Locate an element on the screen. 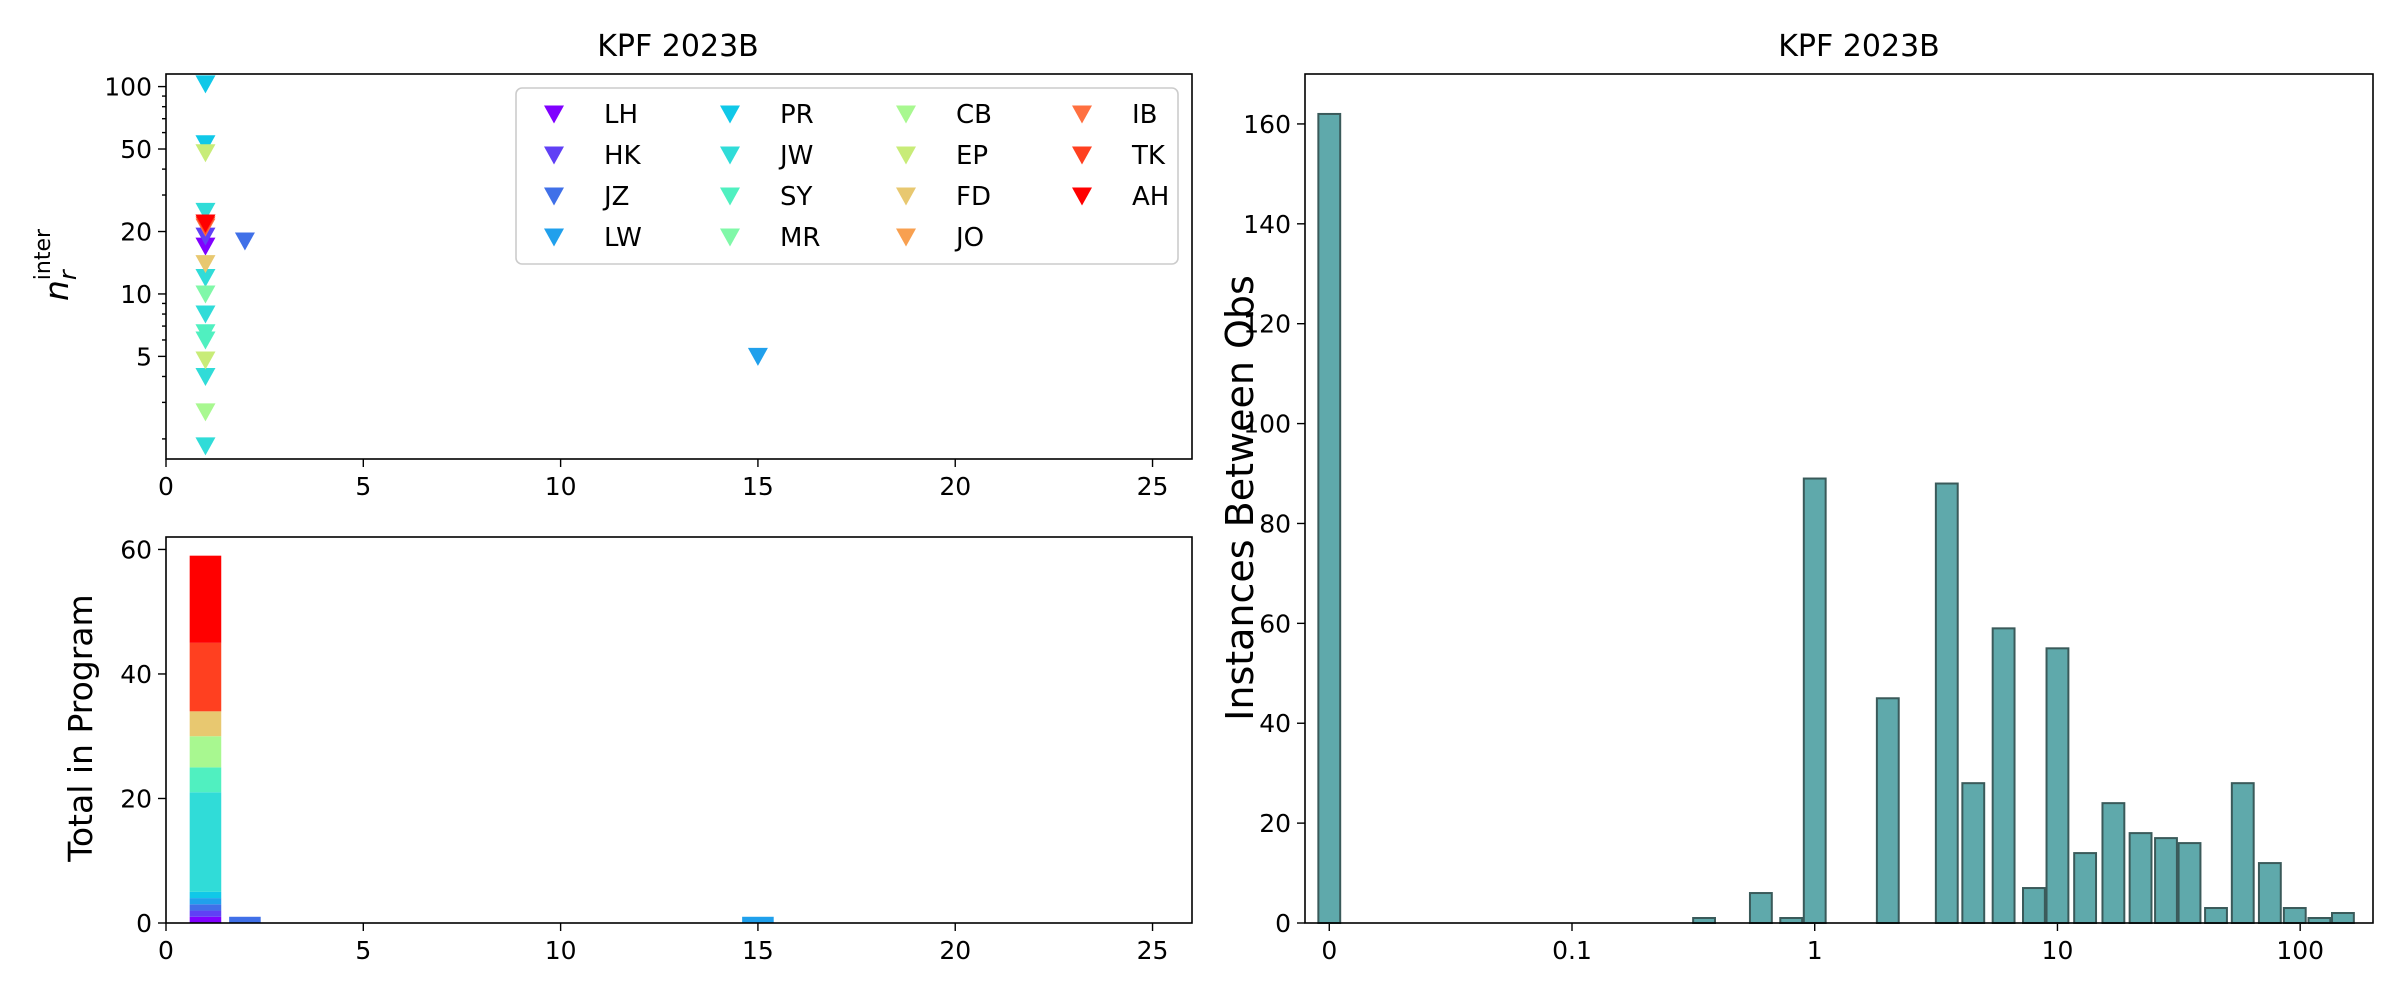  legend-label: IB is located at coordinates (1145, 115).